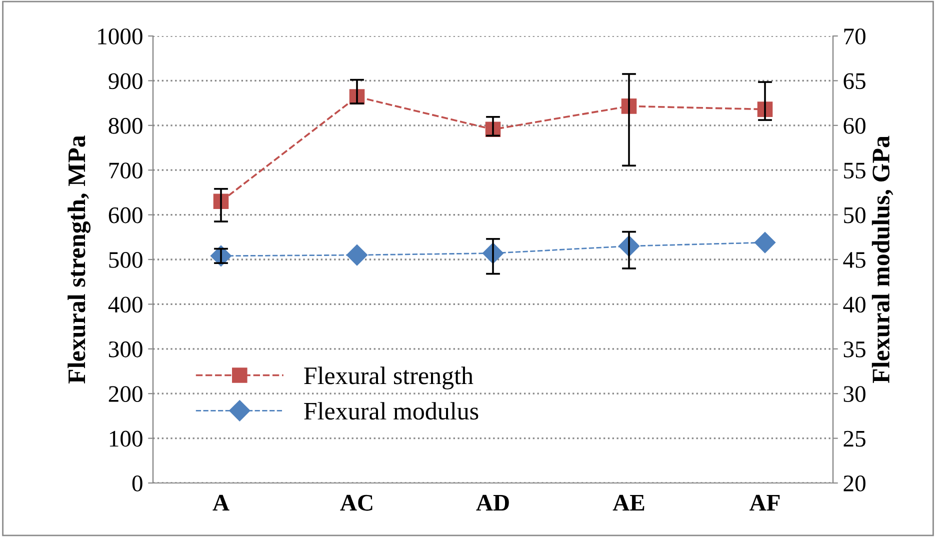 The image size is (936, 537). Describe the element at coordinates (356, 502) in the screenshot. I see `x-tick-label: AC` at that location.